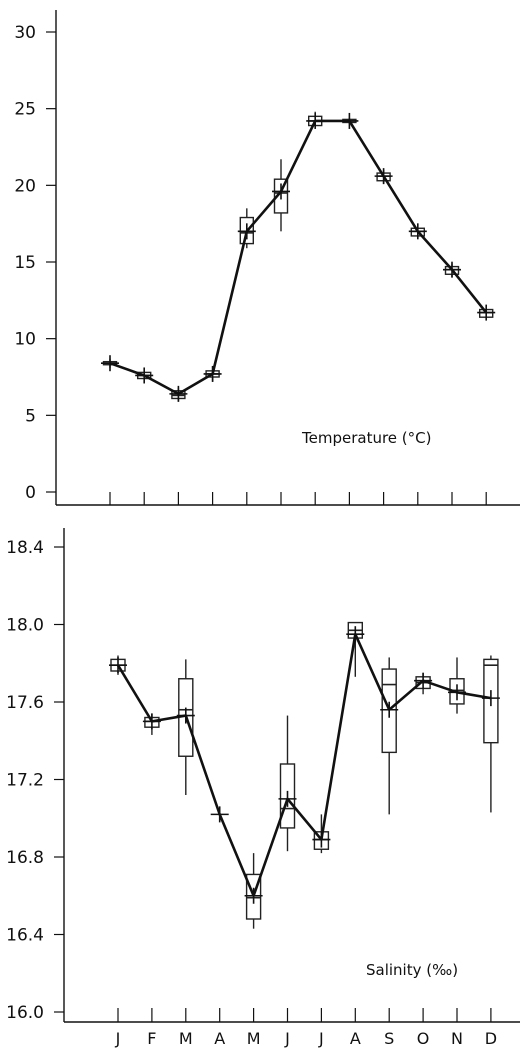 This screenshot has height=1048, width=520. I want to click on y-tick-label: 17.6, so click(25, 703).